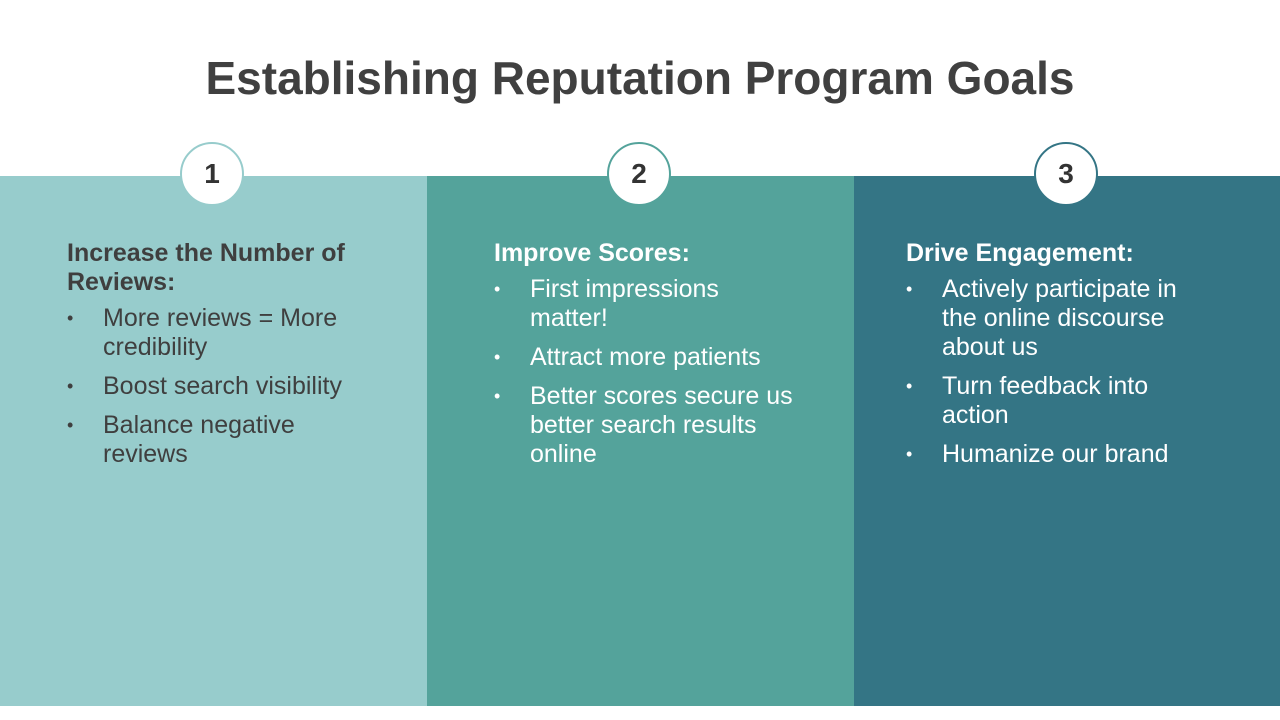  I want to click on goal-list-item: • More reviews = More credibility, so click(212, 333).